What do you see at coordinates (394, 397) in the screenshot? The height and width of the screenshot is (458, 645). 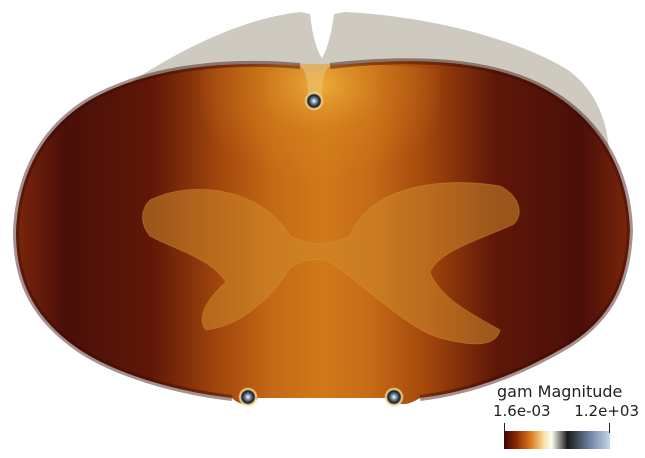 I see `hotspot-bottom-right` at bounding box center [394, 397].